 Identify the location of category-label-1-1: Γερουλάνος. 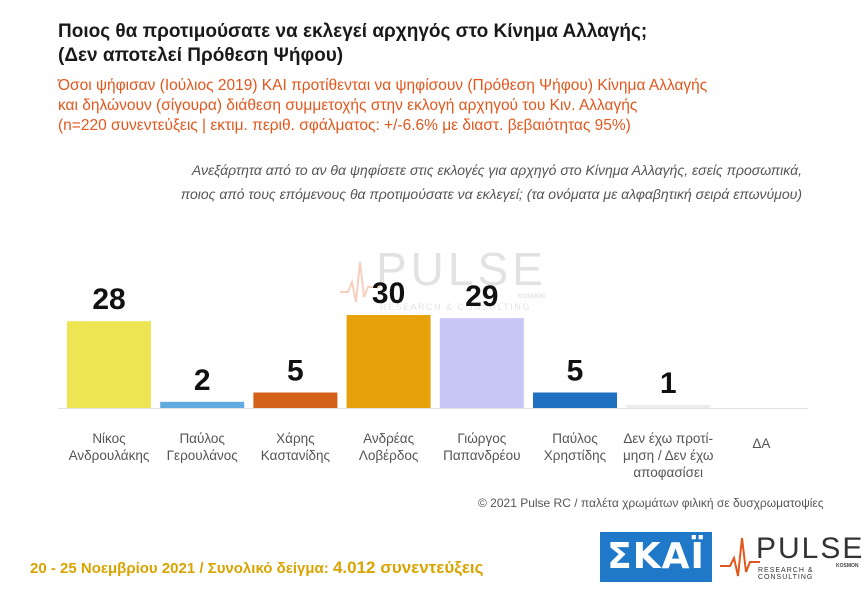
(203, 455).